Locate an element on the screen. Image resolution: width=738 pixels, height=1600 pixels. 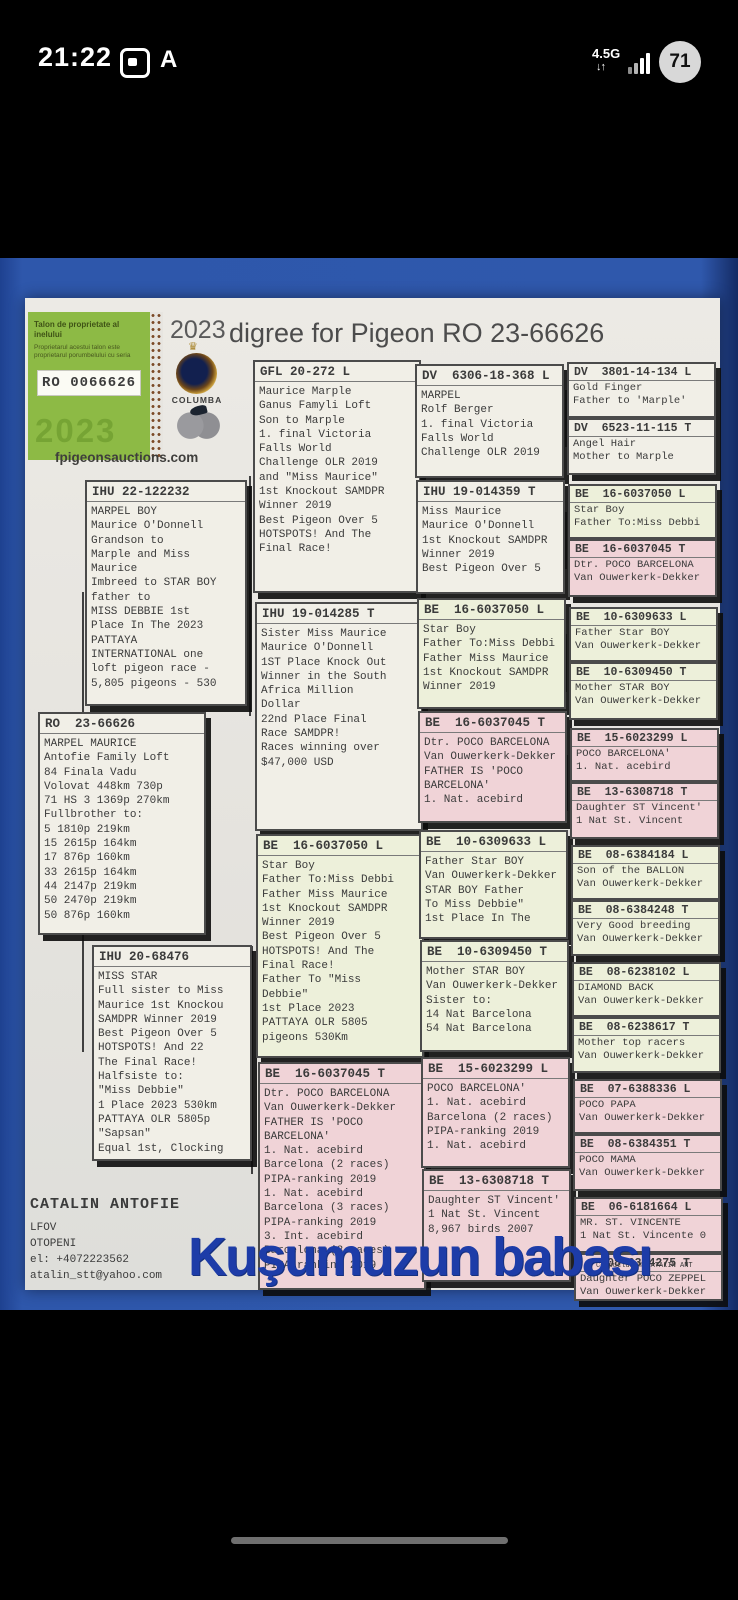
profile-letter-icon: A is located at coordinates (169, 59).